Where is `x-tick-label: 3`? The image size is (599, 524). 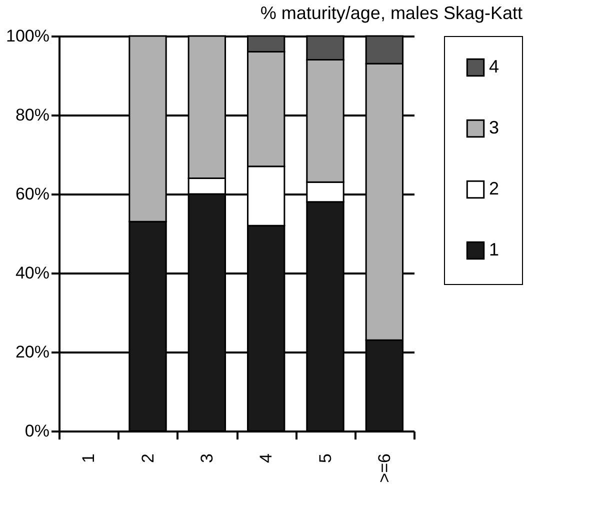
x-tick-label: 3 is located at coordinates (206, 458).